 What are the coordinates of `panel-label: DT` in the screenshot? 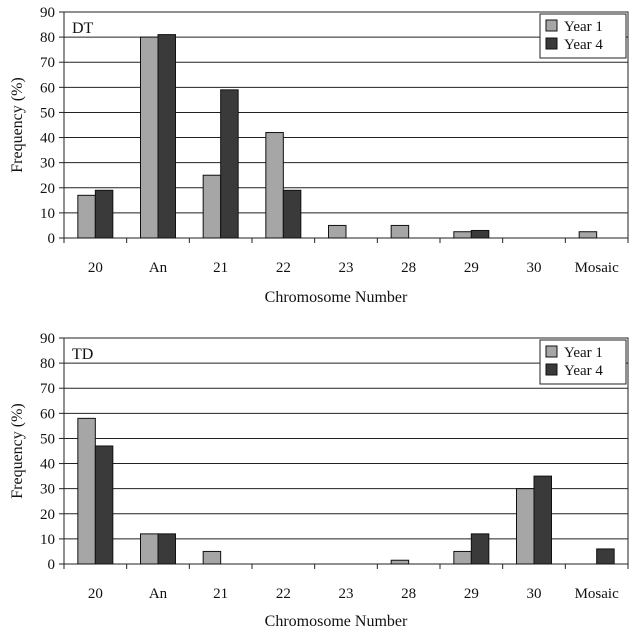 It's located at (83, 28).